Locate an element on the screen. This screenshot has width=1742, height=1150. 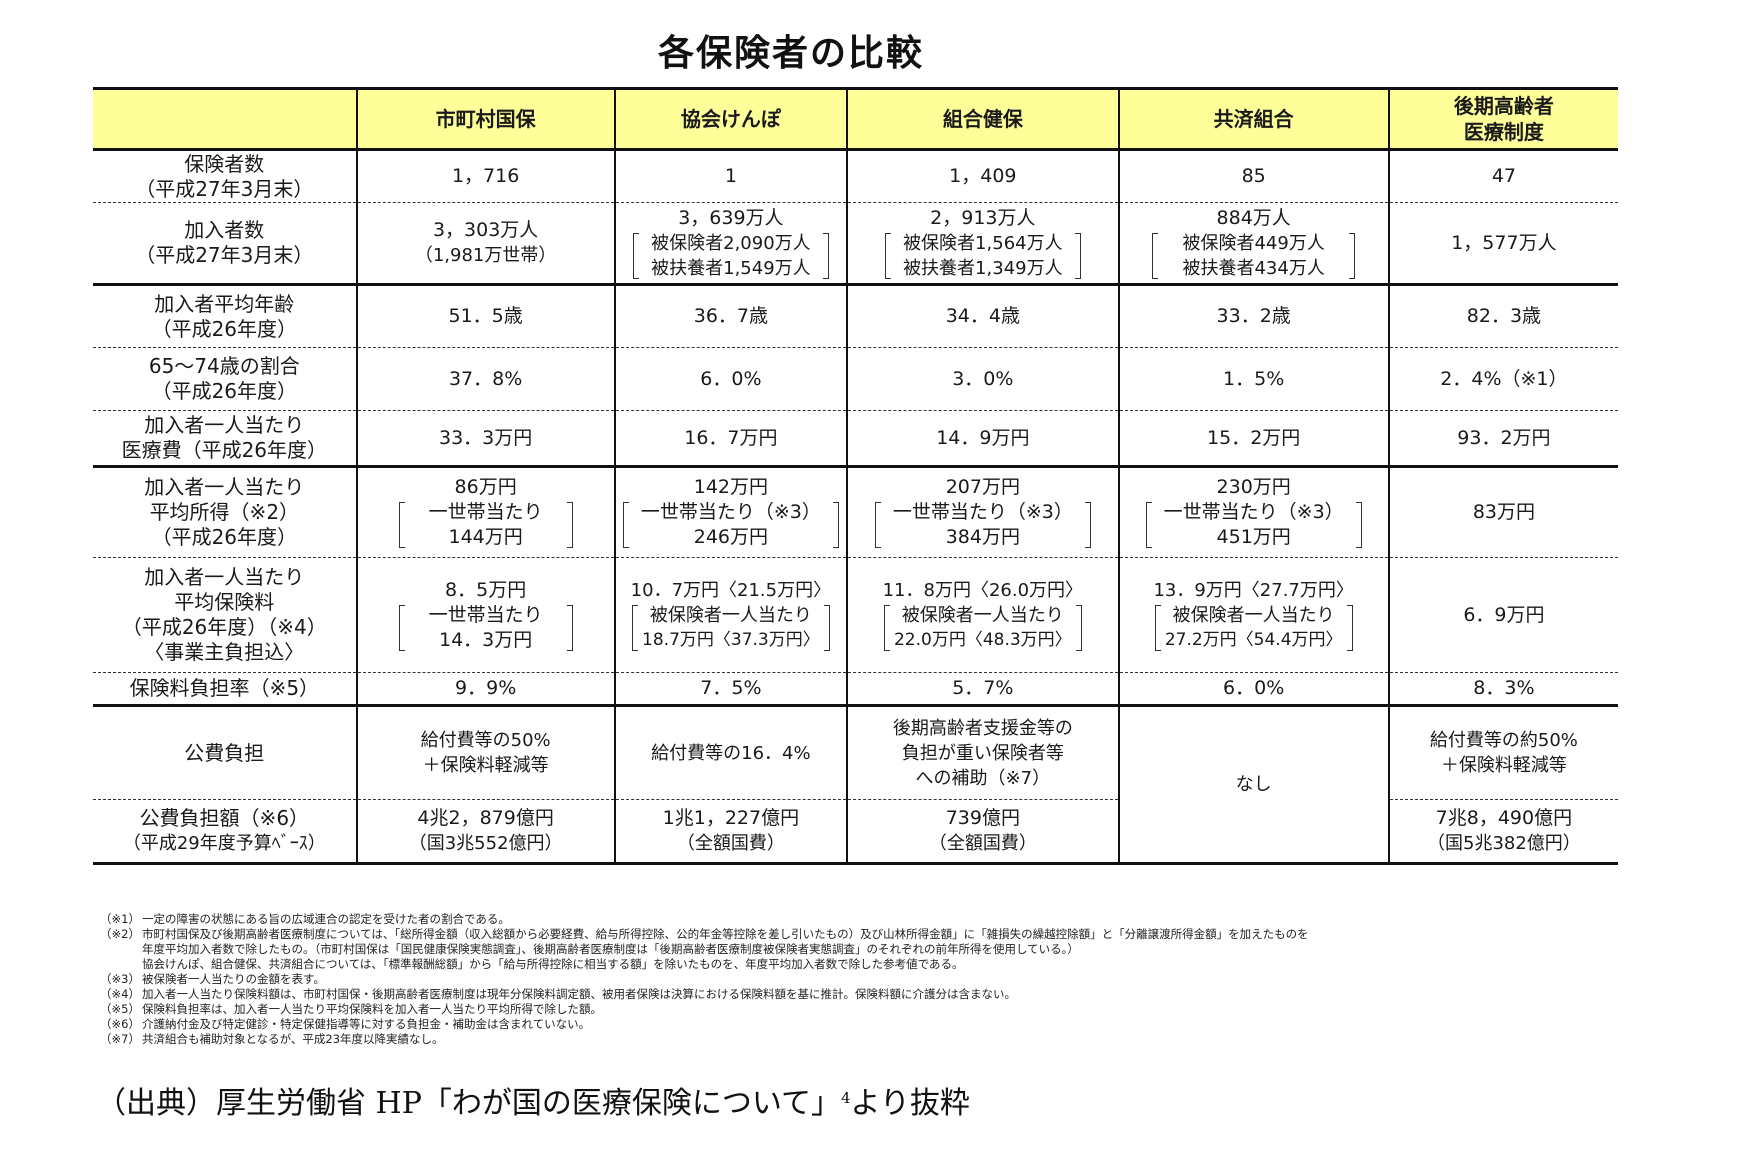
cell-kyosai: 13．9万円〈27.7万円〉 被保険者一人当たり 27.2万円〈54.4万円〉 is located at coordinates (1253, 615).